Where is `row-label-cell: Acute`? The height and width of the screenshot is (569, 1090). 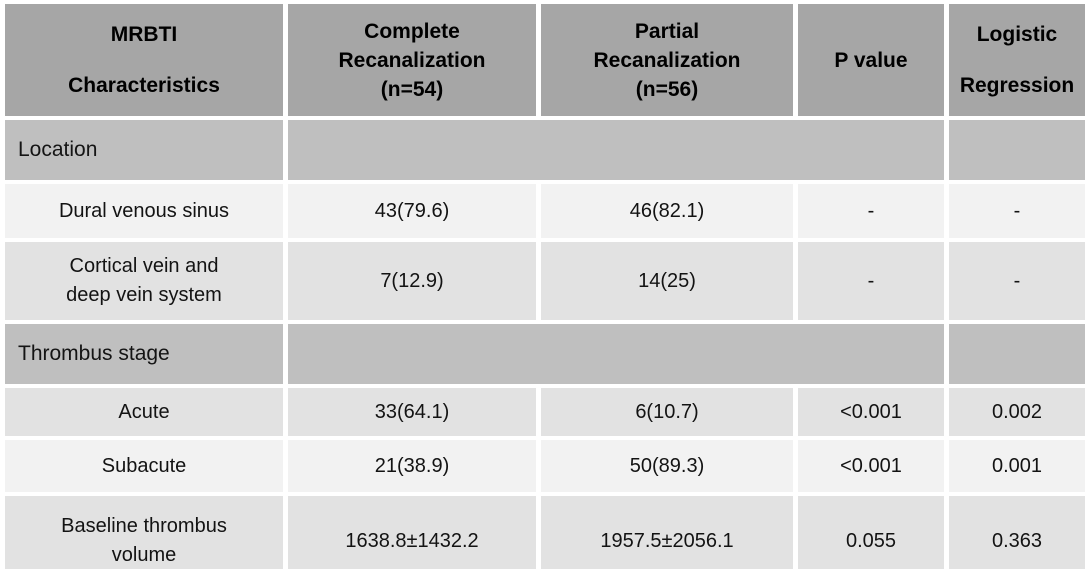
row-label-cell: Acute is located at coordinates (144, 412).